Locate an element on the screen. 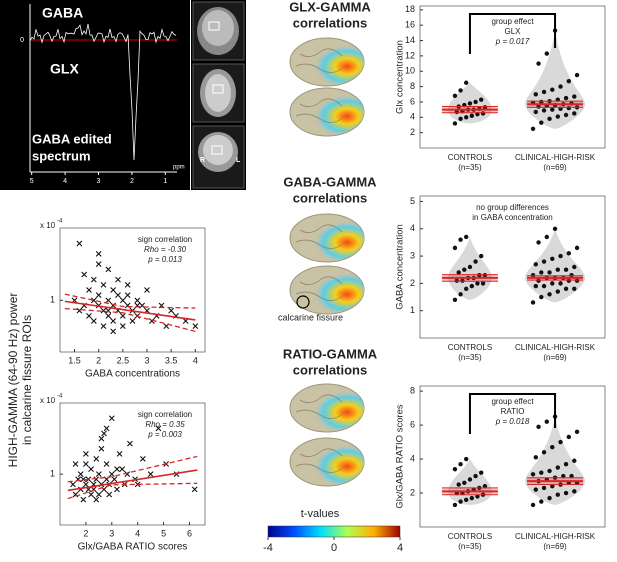  callout-ring is located at coordinates (303, 302).